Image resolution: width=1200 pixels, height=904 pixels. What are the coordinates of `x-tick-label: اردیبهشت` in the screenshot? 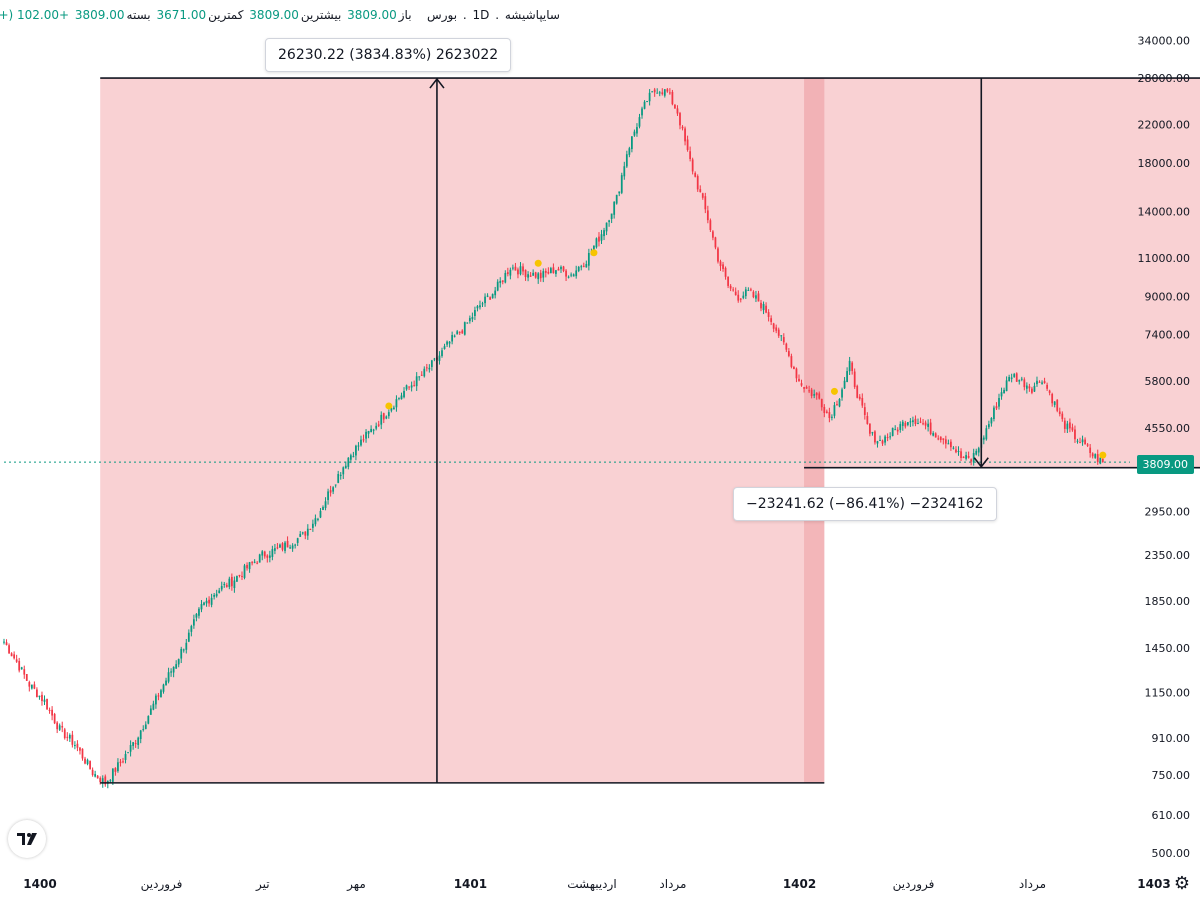 It's located at (591, 884).